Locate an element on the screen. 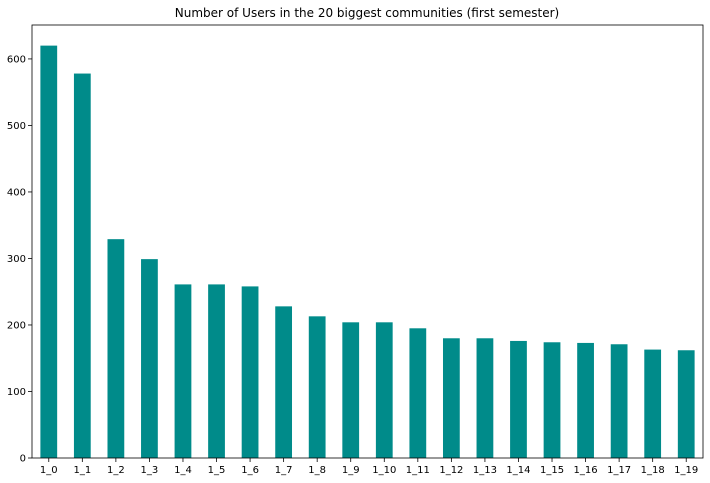 This screenshot has width=710, height=483. y-tick-label: 600 is located at coordinates (16, 59).